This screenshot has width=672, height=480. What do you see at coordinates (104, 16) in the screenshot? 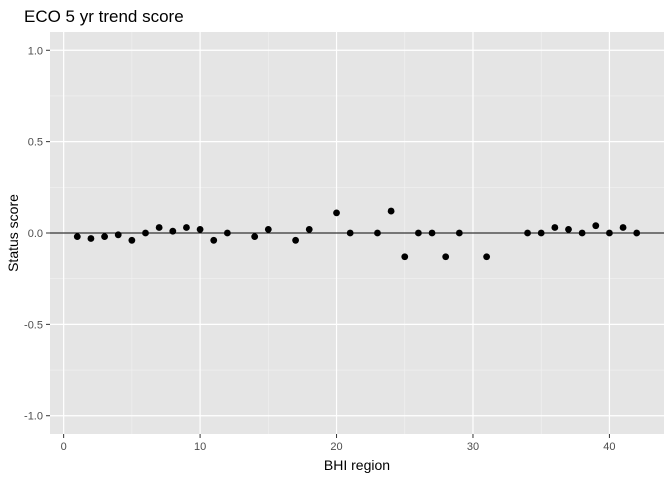
I see `chart-title: ECO 5 yr trend score` at bounding box center [104, 16].